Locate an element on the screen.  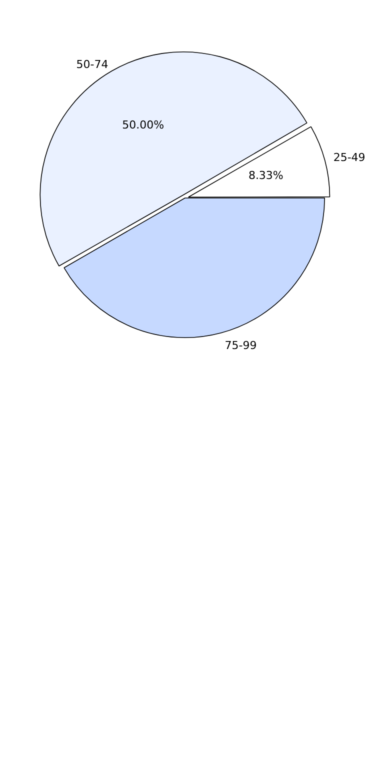
slice-label: 50-74 is located at coordinates (92, 64).